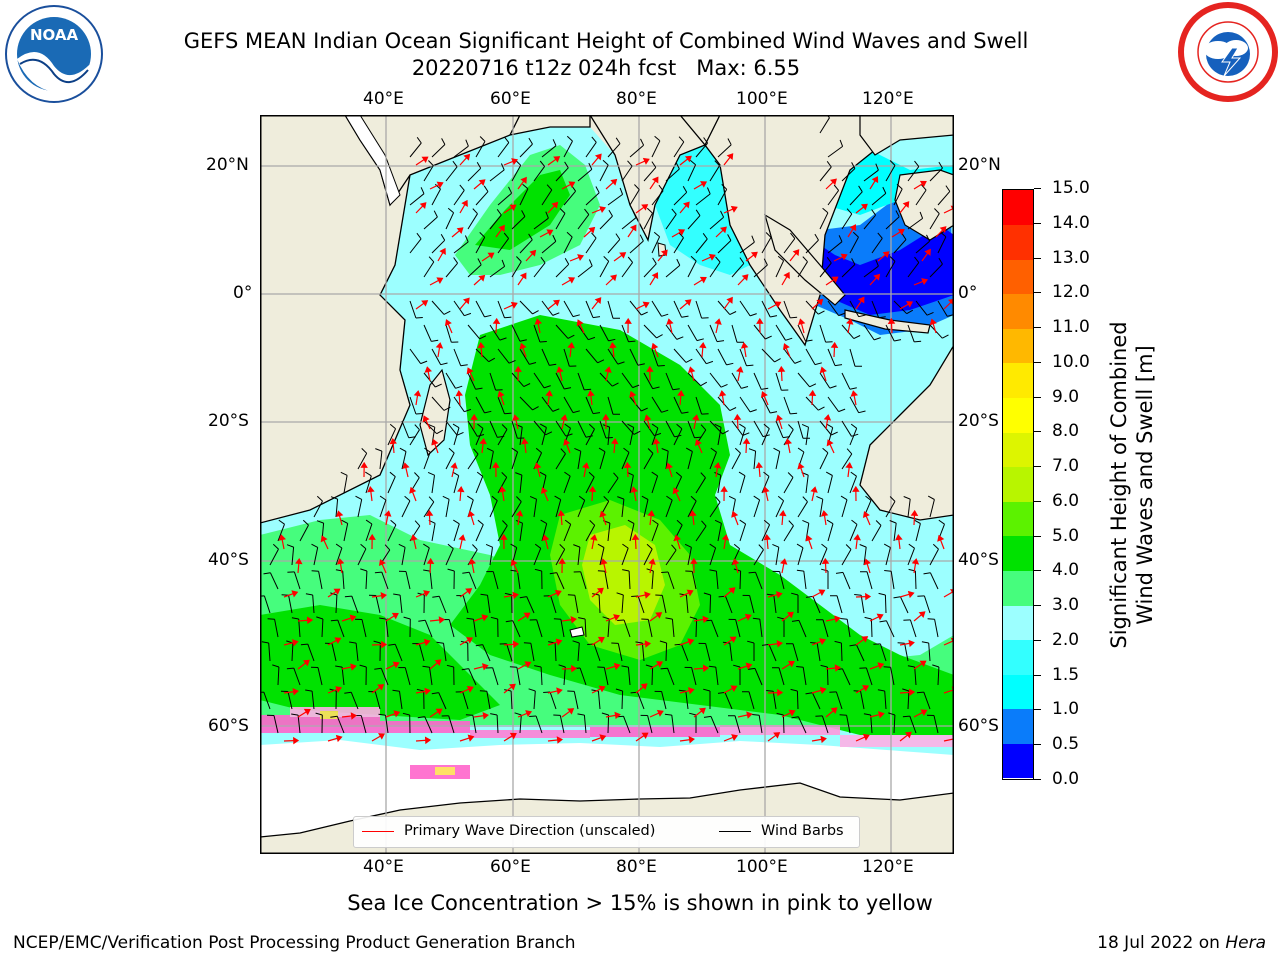 The image size is (1280, 960). What do you see at coordinates (530, 831) in the screenshot?
I see `legend-wave-label: Primary Wave Direction (unscaled)` at bounding box center [530, 831].